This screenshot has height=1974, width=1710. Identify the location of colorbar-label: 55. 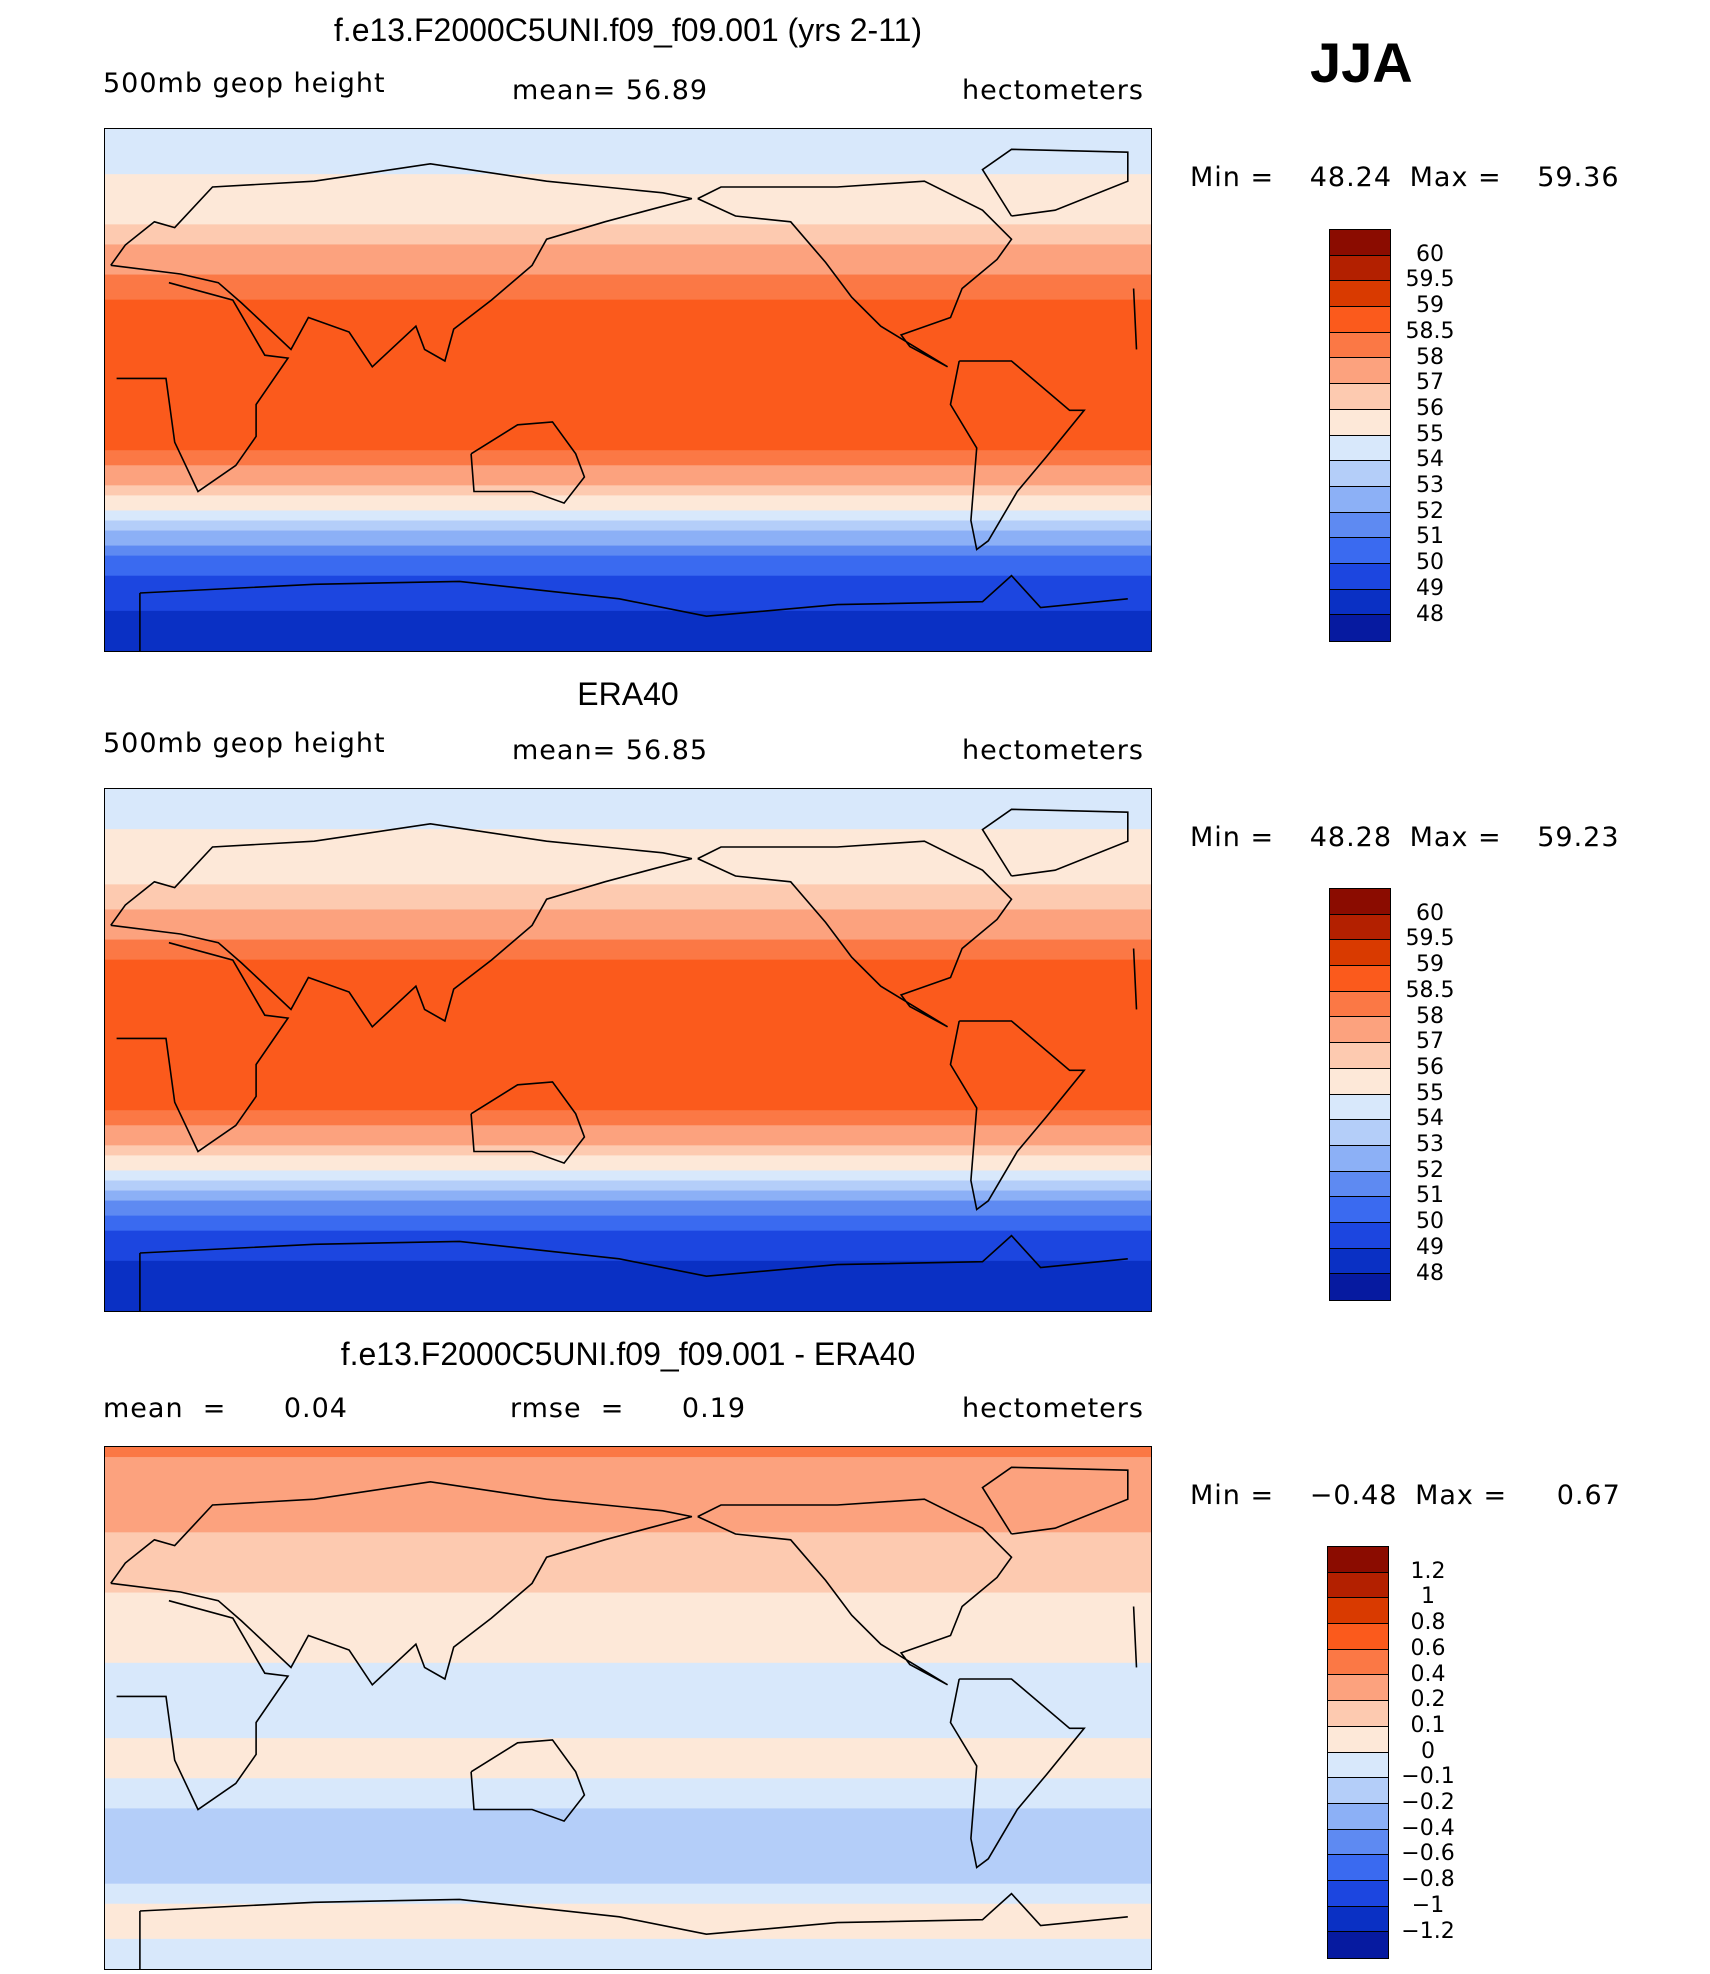
(1430, 1093).